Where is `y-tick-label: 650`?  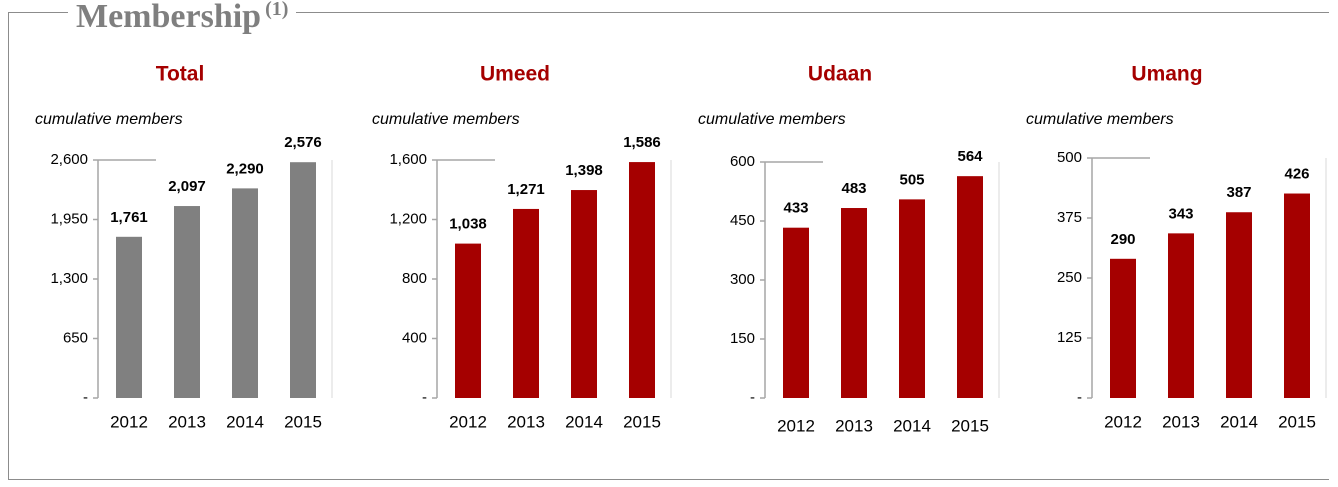
y-tick-label: 650 is located at coordinates (75, 337).